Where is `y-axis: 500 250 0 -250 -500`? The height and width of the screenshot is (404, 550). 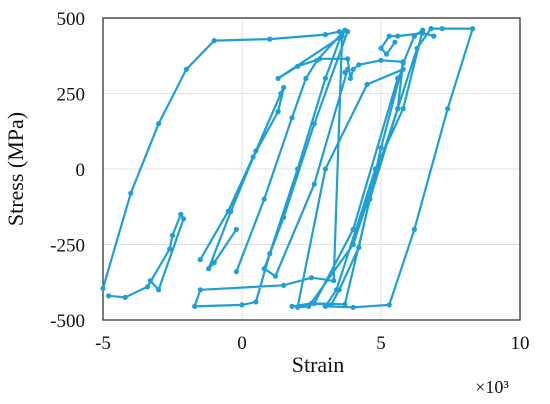
y-axis: 500 250 0 -250 -500 is located at coordinates (67, 170).